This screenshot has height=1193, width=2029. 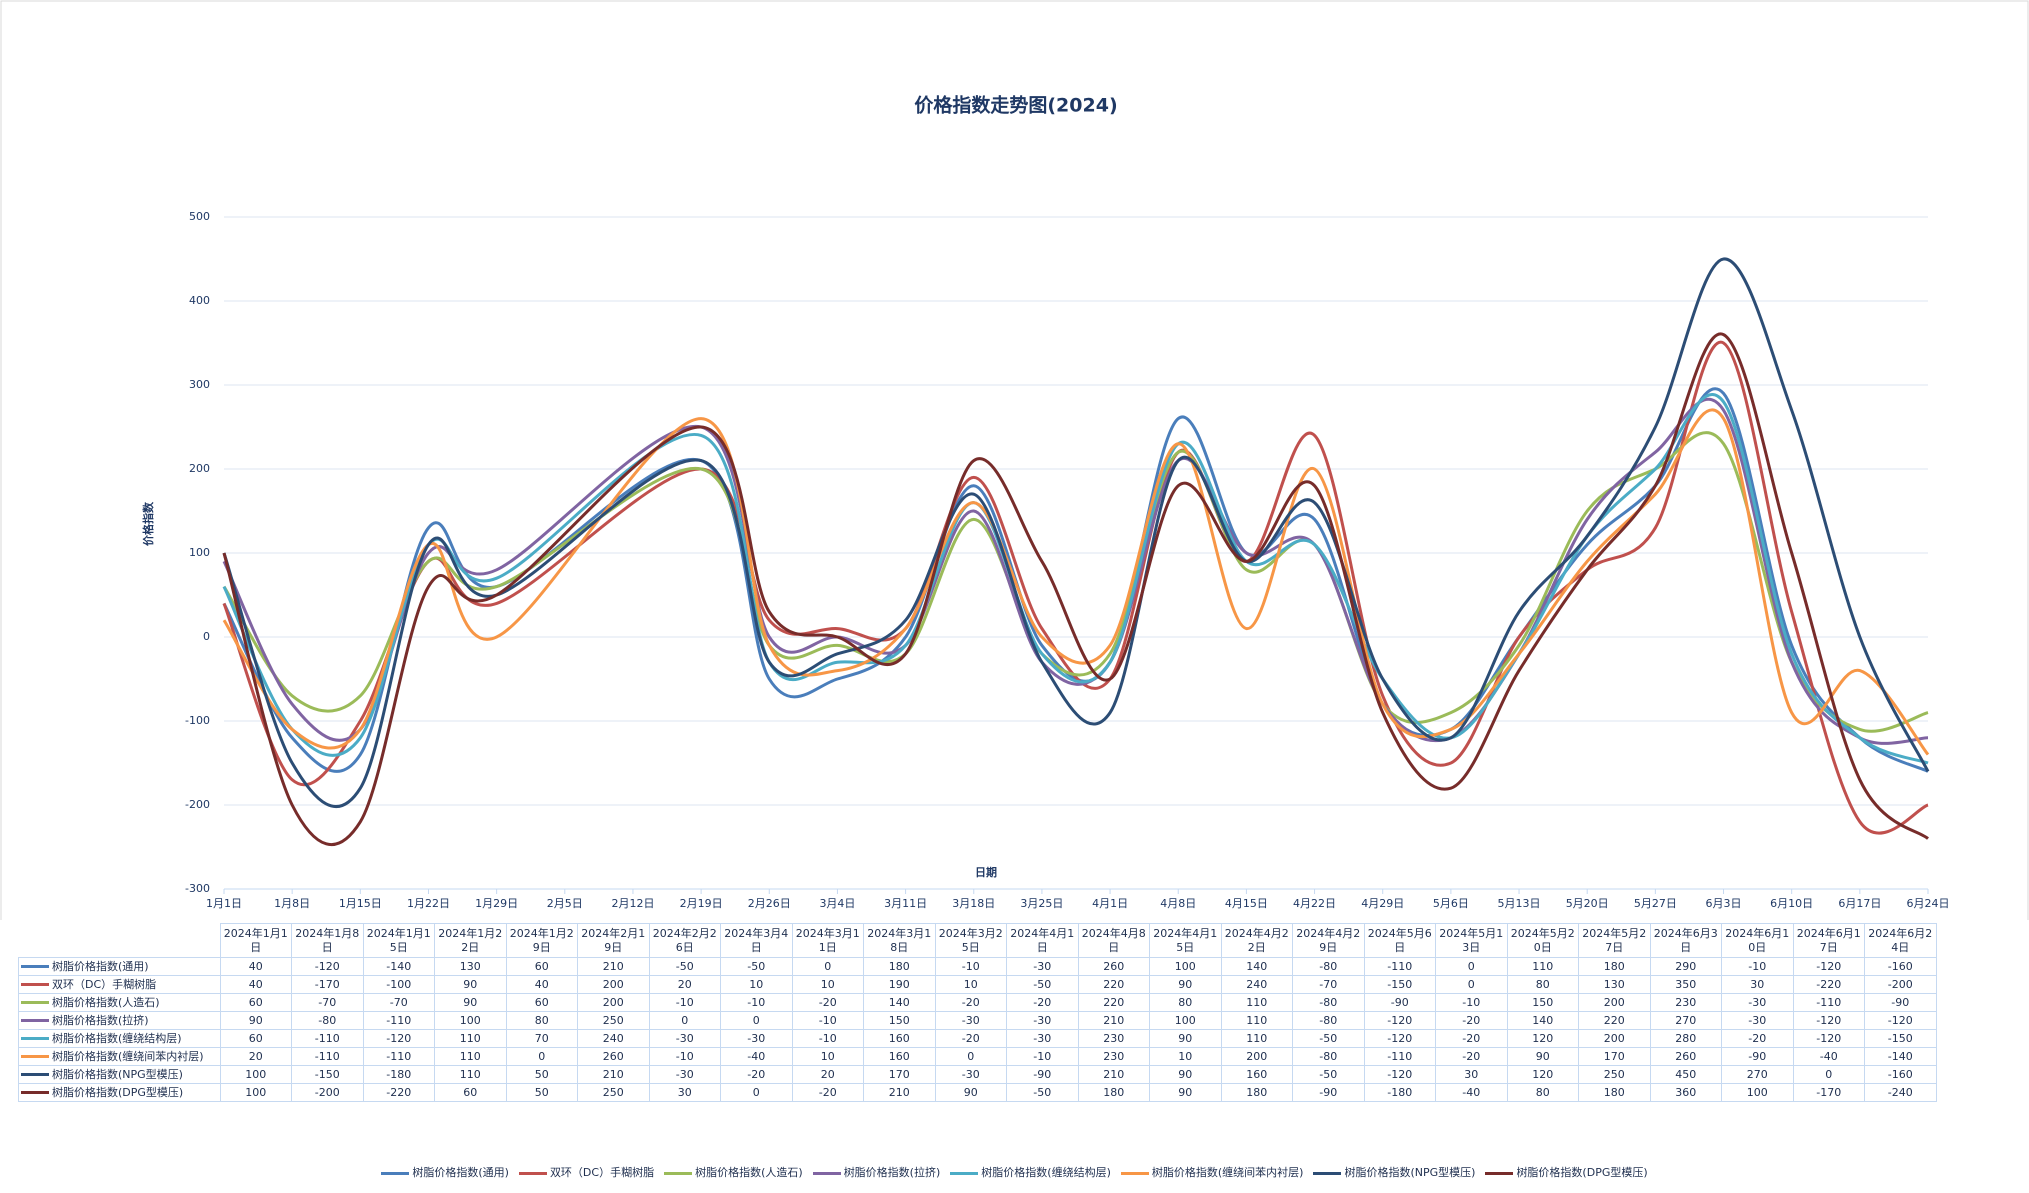 I want to click on table-header: 2024年3月11日, so click(x=827, y=940).